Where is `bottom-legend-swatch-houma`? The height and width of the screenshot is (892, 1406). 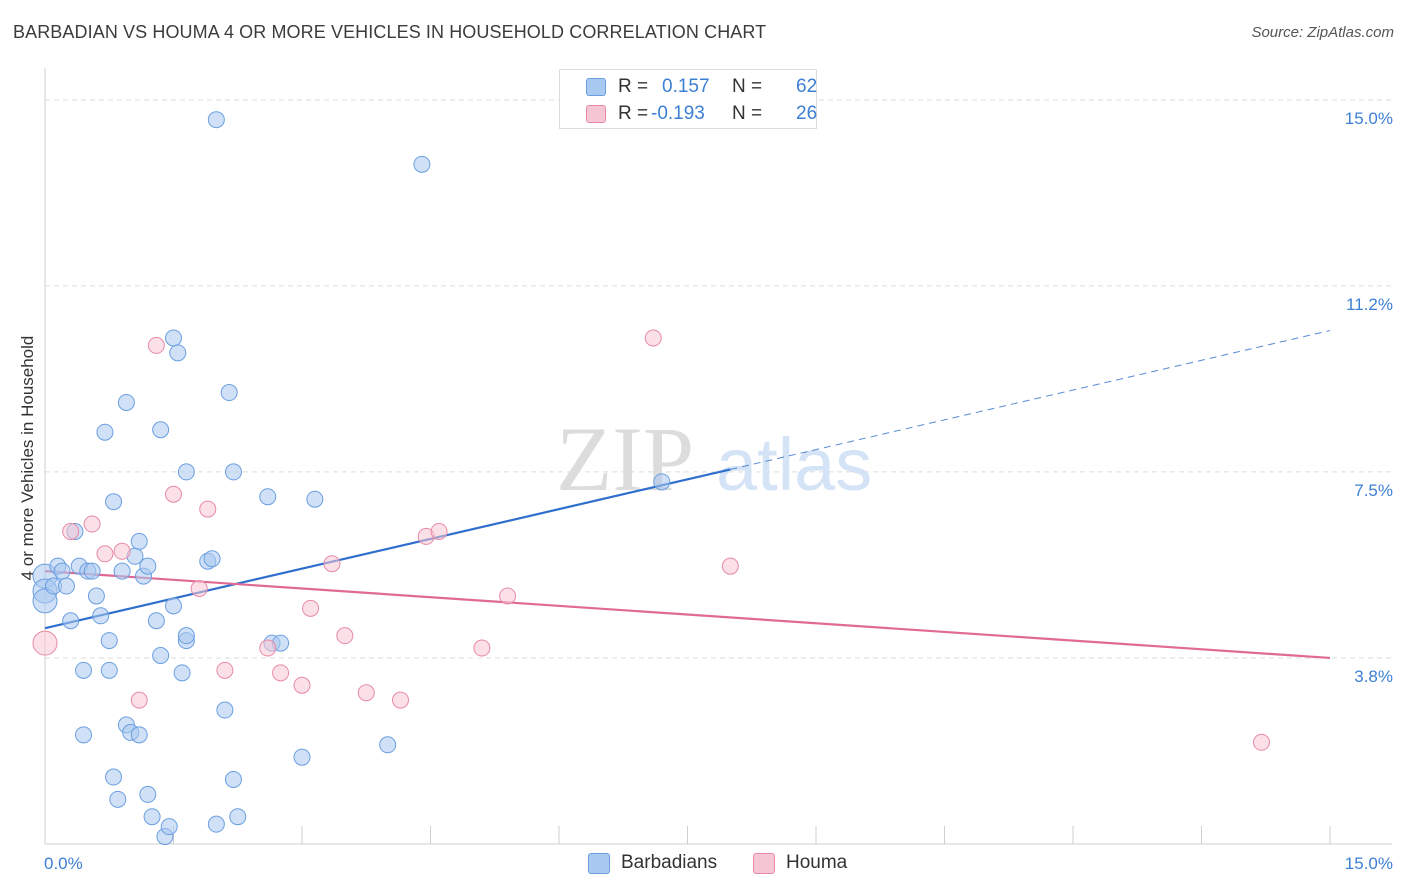 bottom-legend-swatch-houma is located at coordinates (764, 863).